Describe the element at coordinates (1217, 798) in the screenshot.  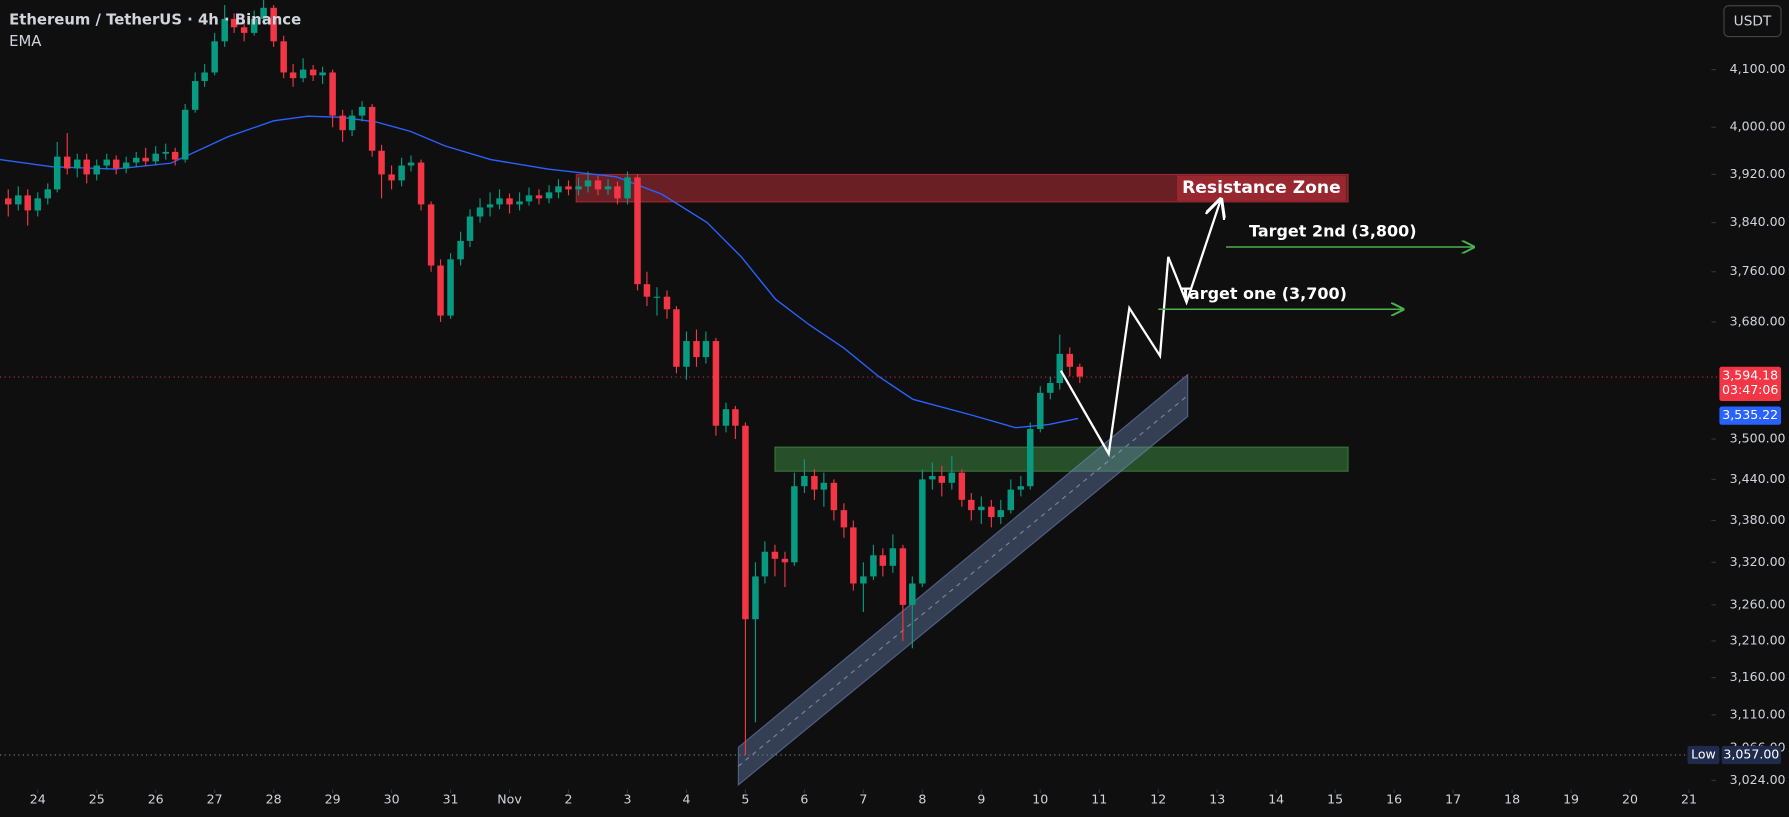
I see `x-tick-label: 13` at that location.